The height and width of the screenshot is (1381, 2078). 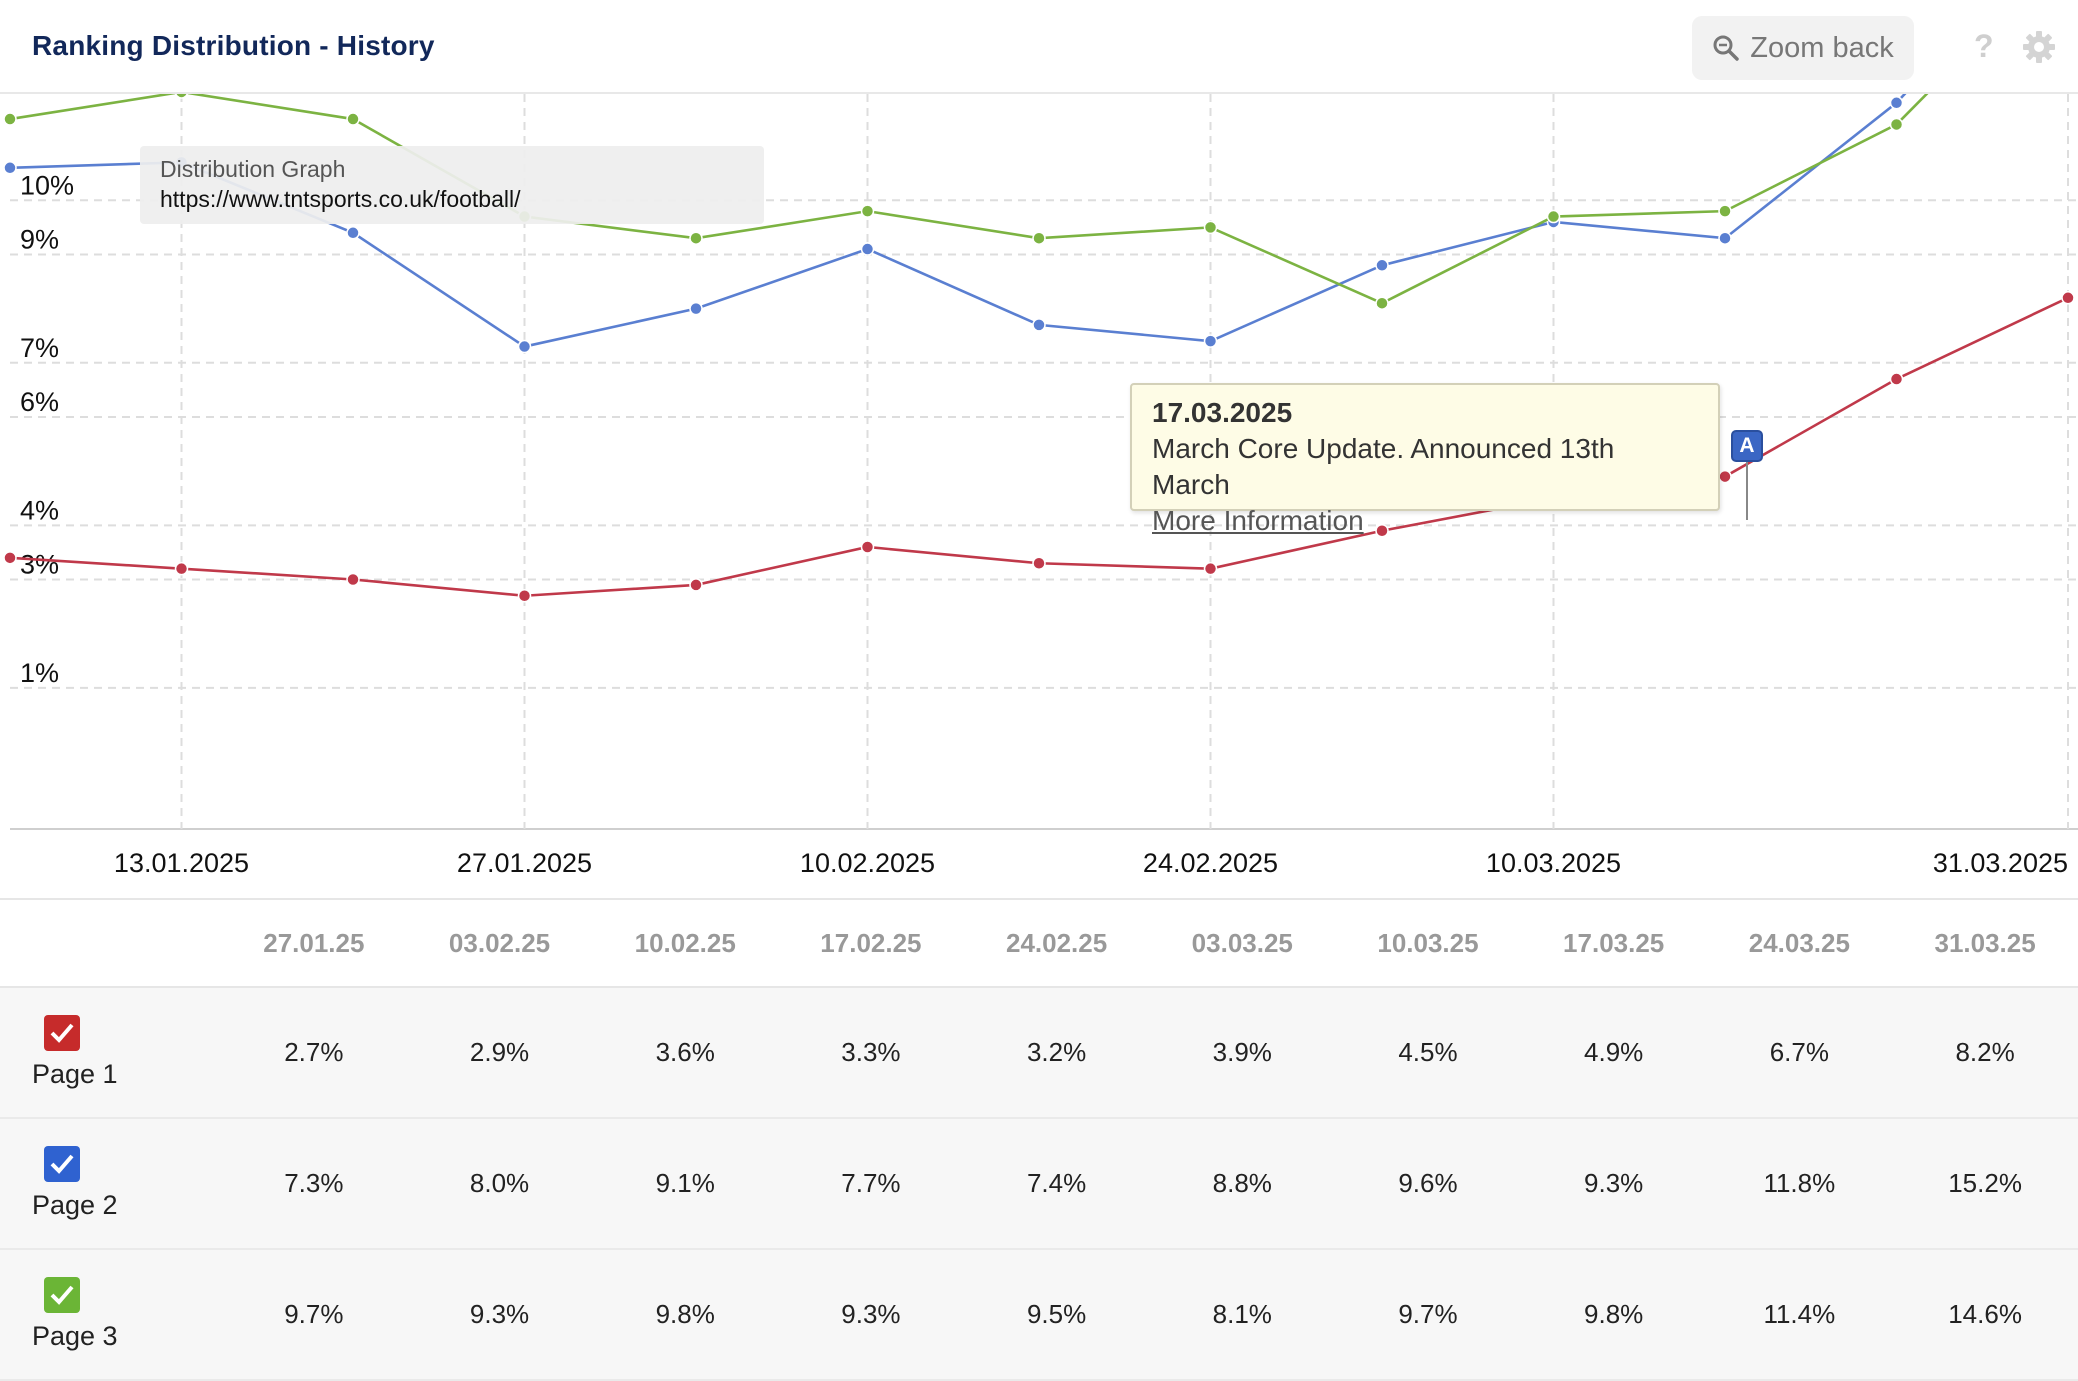 What do you see at coordinates (39, 239) in the screenshot?
I see `y-tick-label: 9%` at bounding box center [39, 239].